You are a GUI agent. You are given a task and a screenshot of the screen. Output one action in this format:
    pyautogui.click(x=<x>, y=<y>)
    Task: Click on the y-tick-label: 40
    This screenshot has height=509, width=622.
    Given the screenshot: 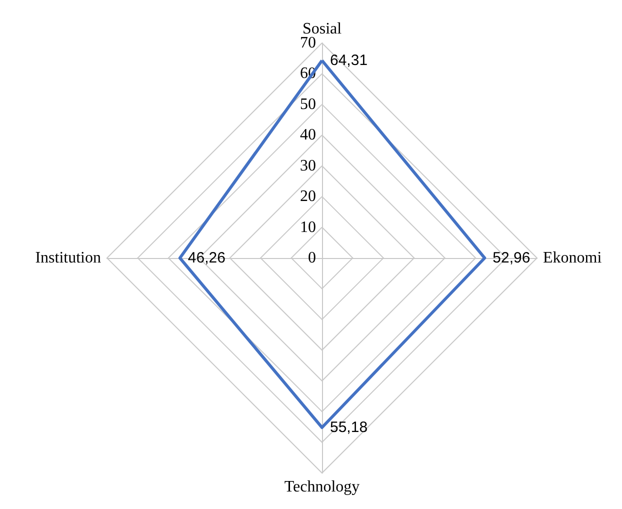 What is the action you would take?
    pyautogui.click(x=308, y=135)
    